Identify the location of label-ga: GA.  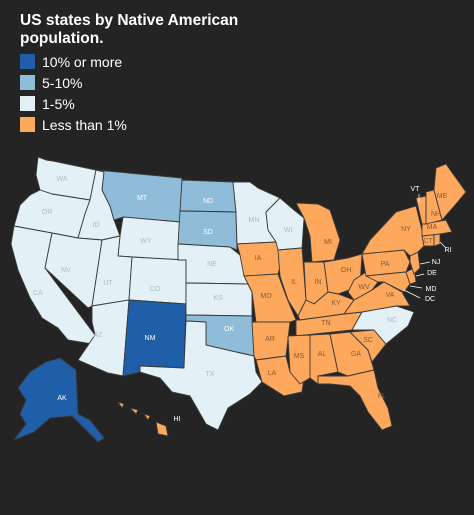
(356, 354).